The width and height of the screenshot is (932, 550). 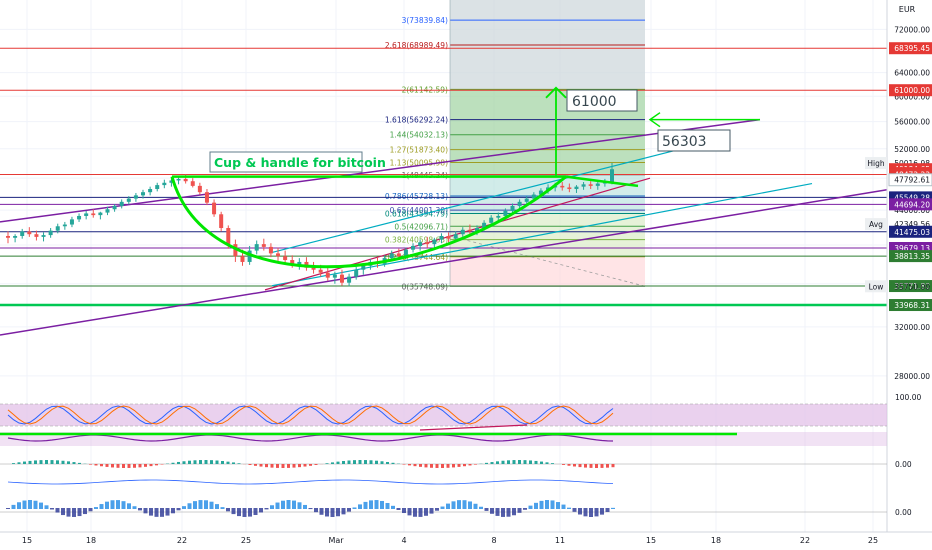 I want to click on target-box-61000-text: 61000, so click(x=594, y=102).